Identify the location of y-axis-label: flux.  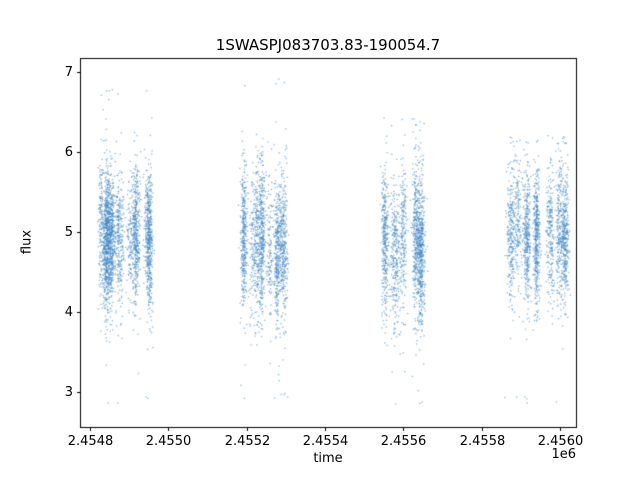
(27, 242).